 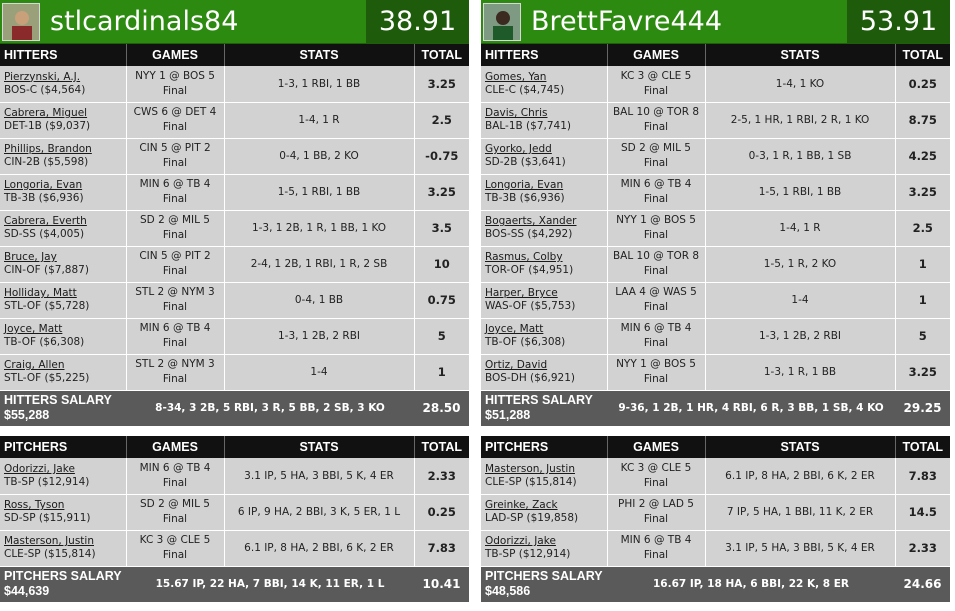 What do you see at coordinates (319, 336) in the screenshot?
I see `player-stats: 1-3, 1 2B, 2 RBI` at bounding box center [319, 336].